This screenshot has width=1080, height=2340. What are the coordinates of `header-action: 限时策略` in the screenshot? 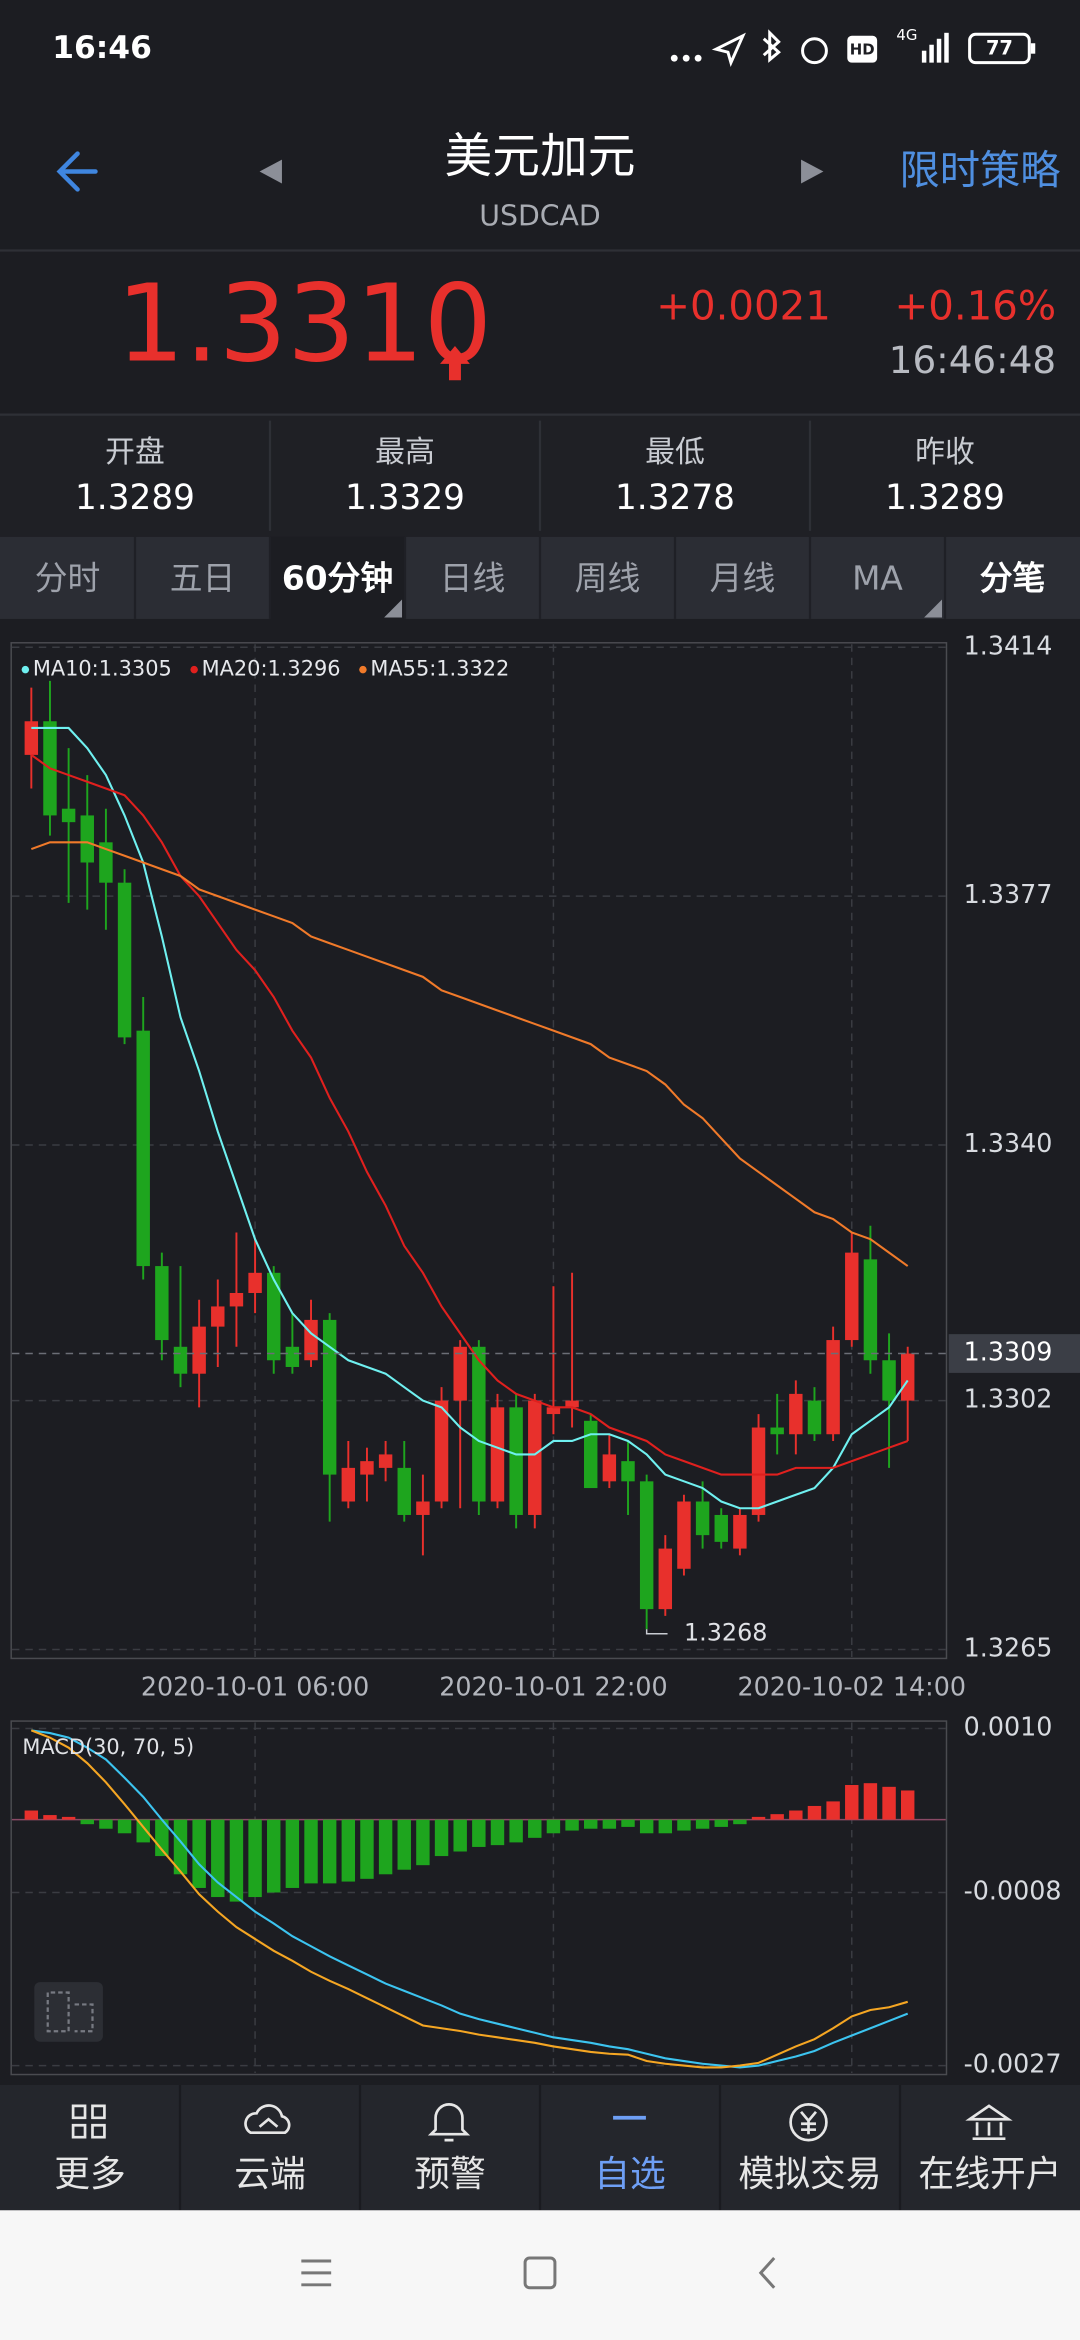 It's located at (980, 171).